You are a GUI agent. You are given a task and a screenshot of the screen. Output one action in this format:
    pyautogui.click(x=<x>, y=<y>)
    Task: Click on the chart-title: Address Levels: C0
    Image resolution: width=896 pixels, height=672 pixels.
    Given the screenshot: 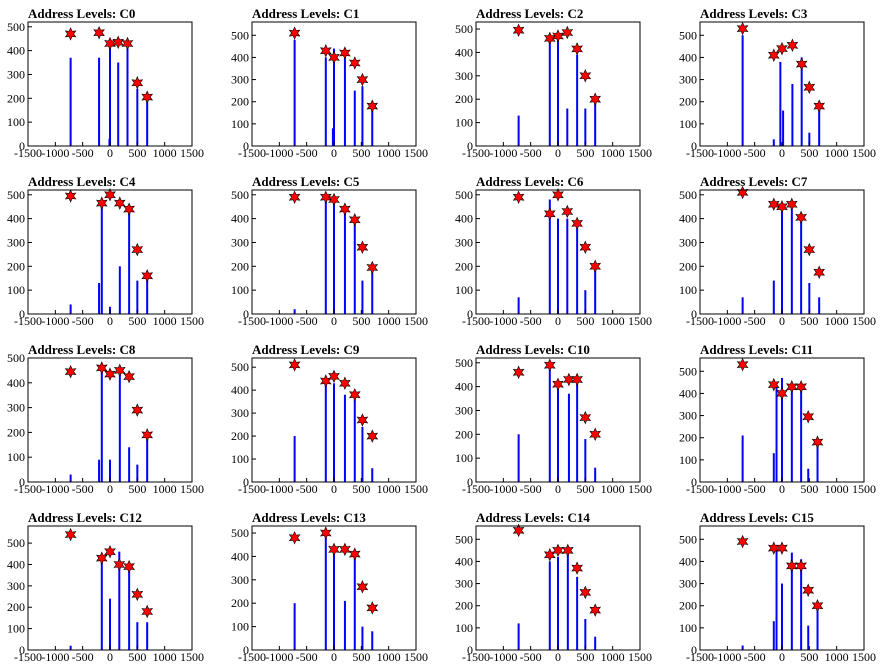 What is the action you would take?
    pyautogui.click(x=81, y=13)
    